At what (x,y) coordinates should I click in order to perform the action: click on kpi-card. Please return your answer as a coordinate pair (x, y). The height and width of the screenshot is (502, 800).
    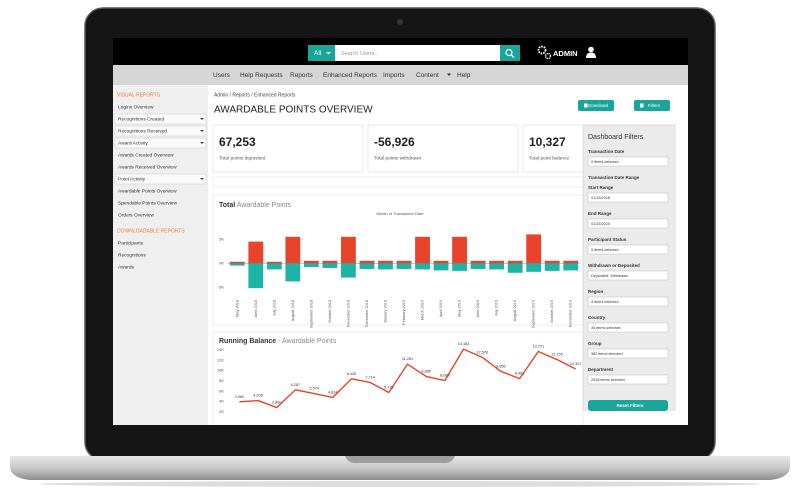
    Looking at the image, I should click on (288, 148).